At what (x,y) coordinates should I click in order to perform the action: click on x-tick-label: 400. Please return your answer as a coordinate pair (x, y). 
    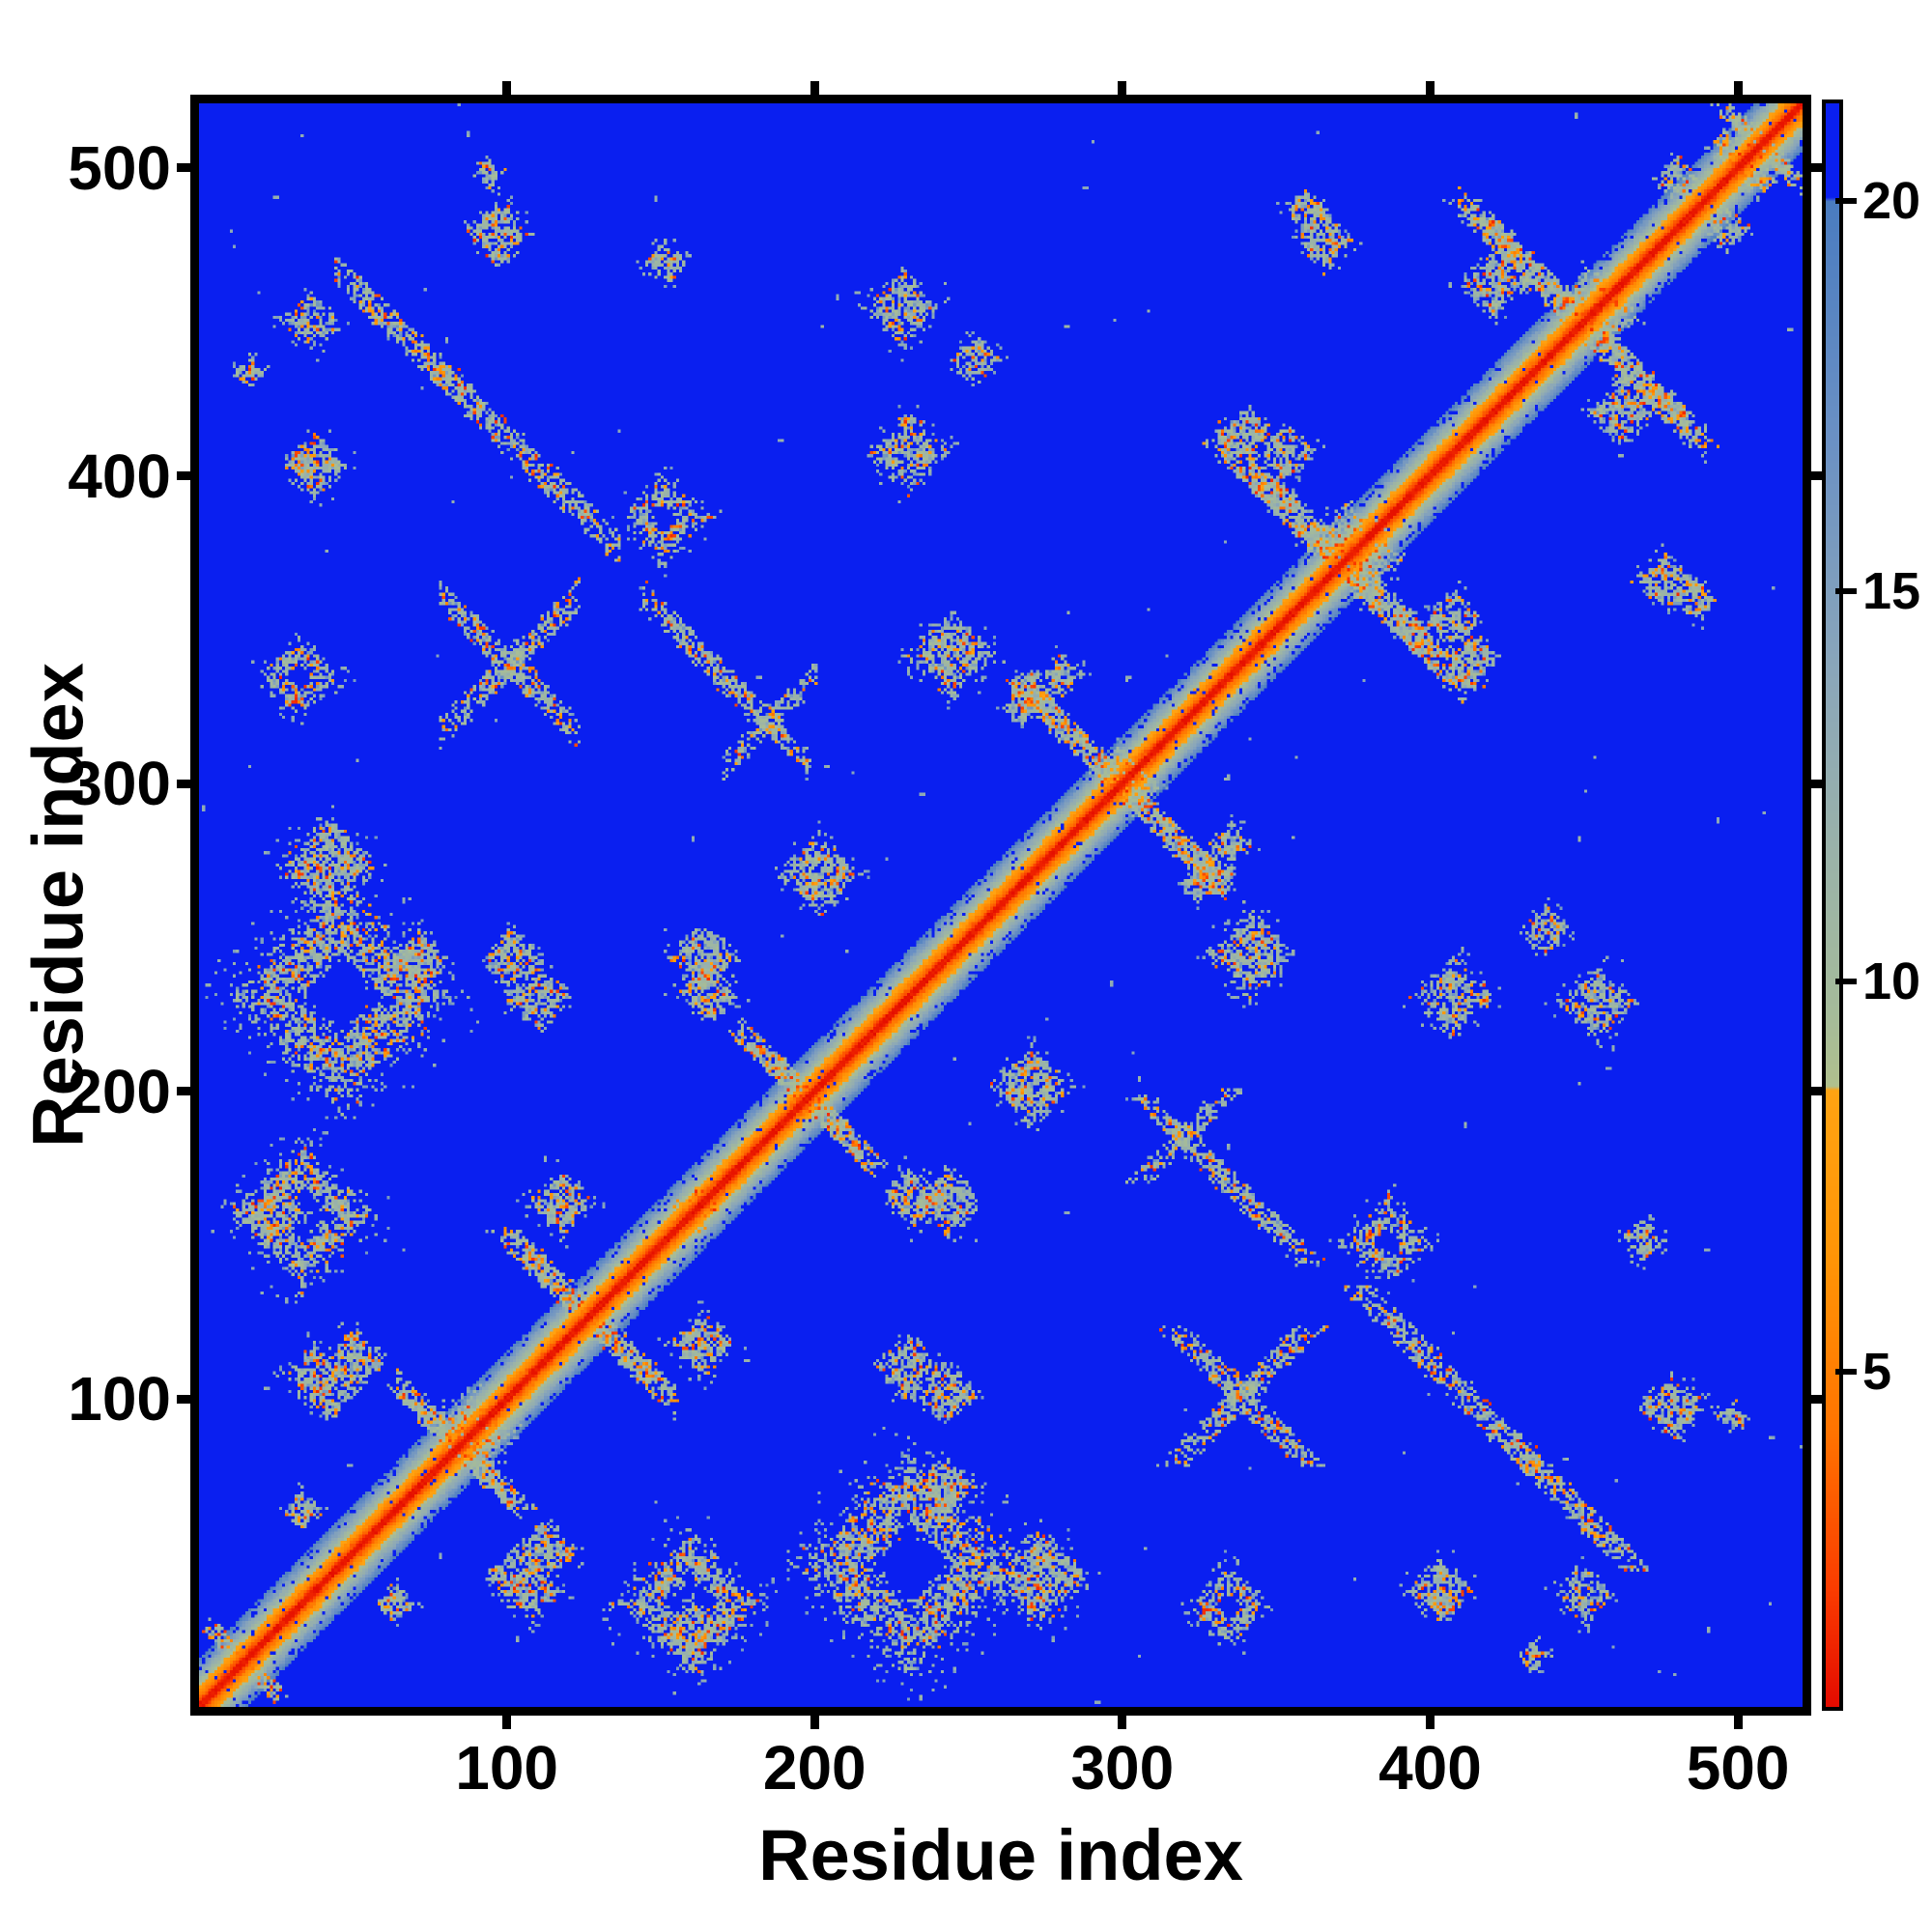
    Looking at the image, I should click on (1430, 1768).